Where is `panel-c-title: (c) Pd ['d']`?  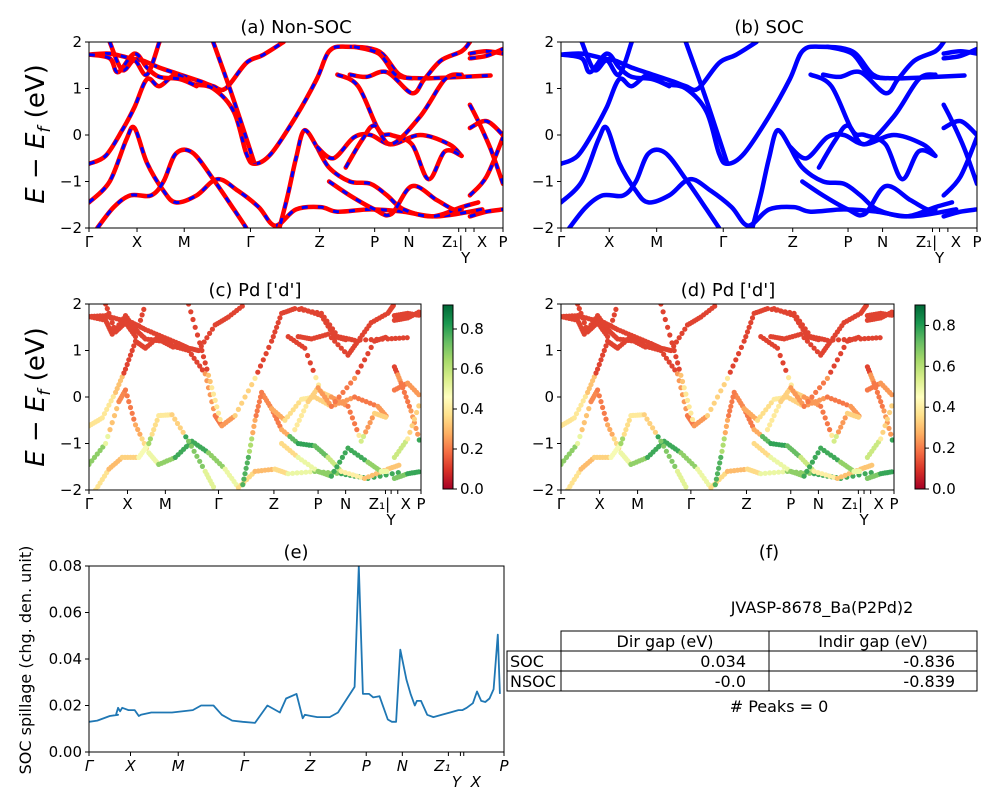
panel-c-title: (c) Pd ['d'] is located at coordinates (254, 290).